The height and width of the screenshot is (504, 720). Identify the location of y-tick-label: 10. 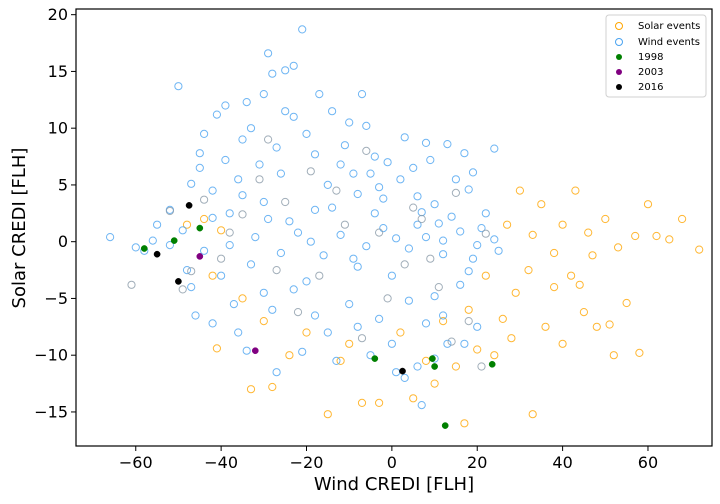
(58, 128).